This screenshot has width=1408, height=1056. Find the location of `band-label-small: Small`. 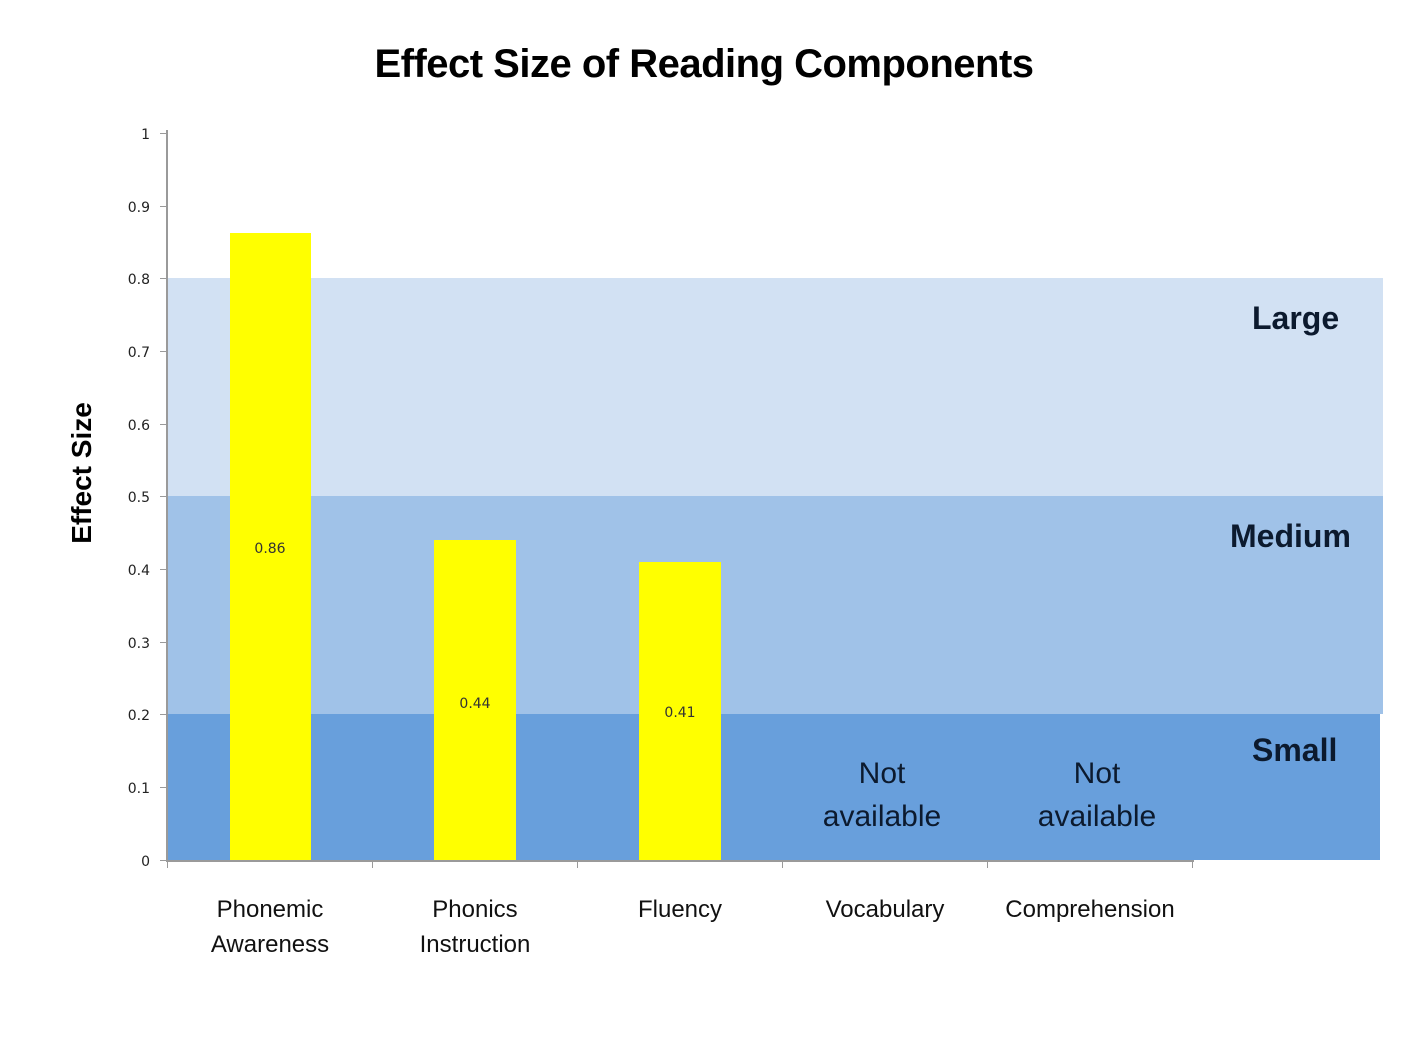

band-label-small: Small is located at coordinates (1295, 750).